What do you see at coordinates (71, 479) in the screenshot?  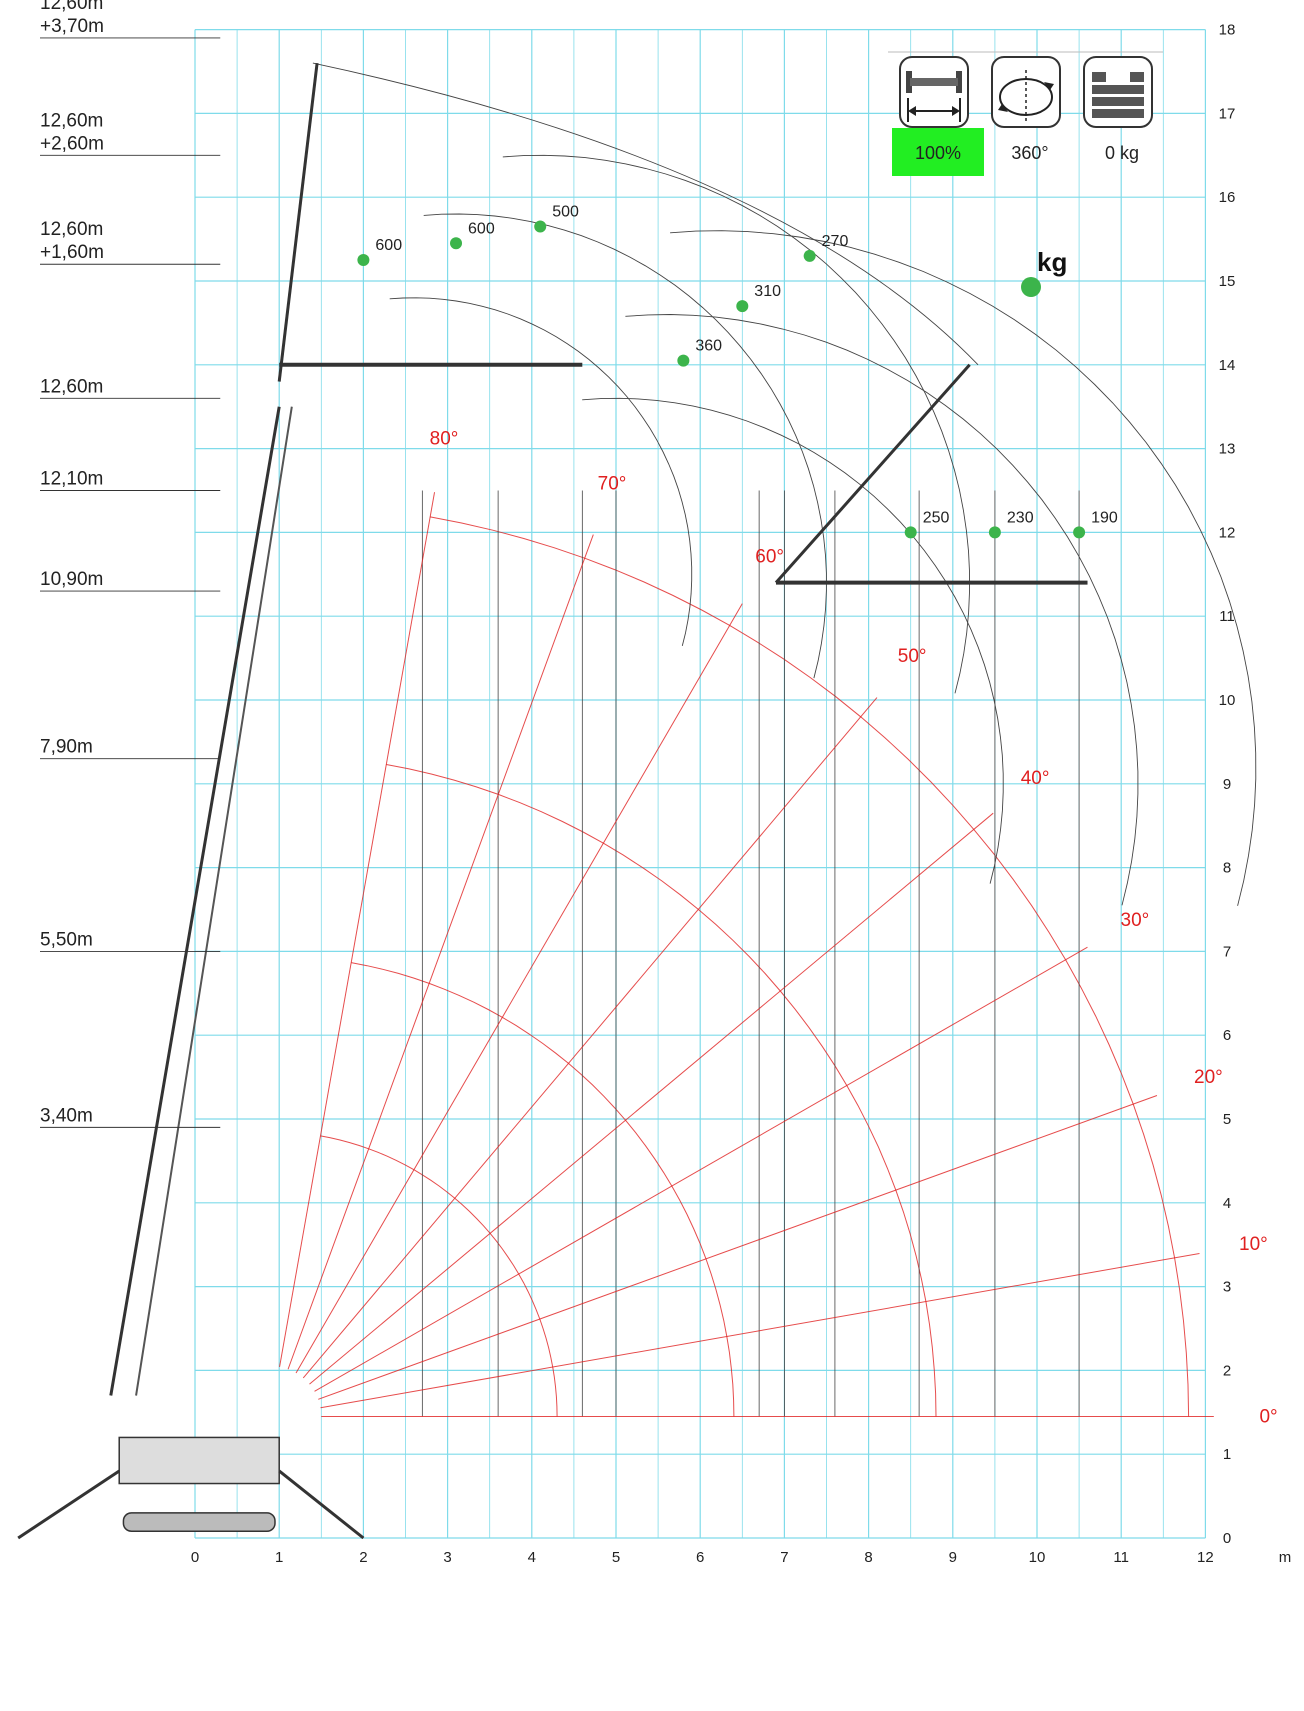 I see `height-label: 12,10m` at bounding box center [71, 479].